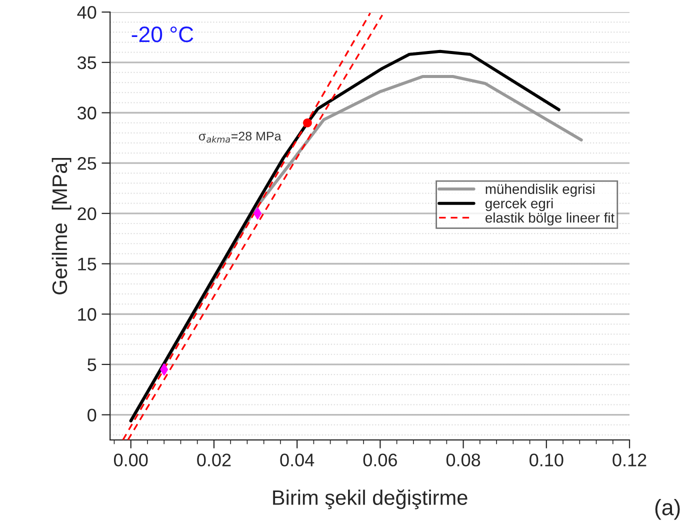 The image size is (688, 525). What do you see at coordinates (540, 190) in the screenshot?
I see `legend-label: mühendislik egrisi` at bounding box center [540, 190].